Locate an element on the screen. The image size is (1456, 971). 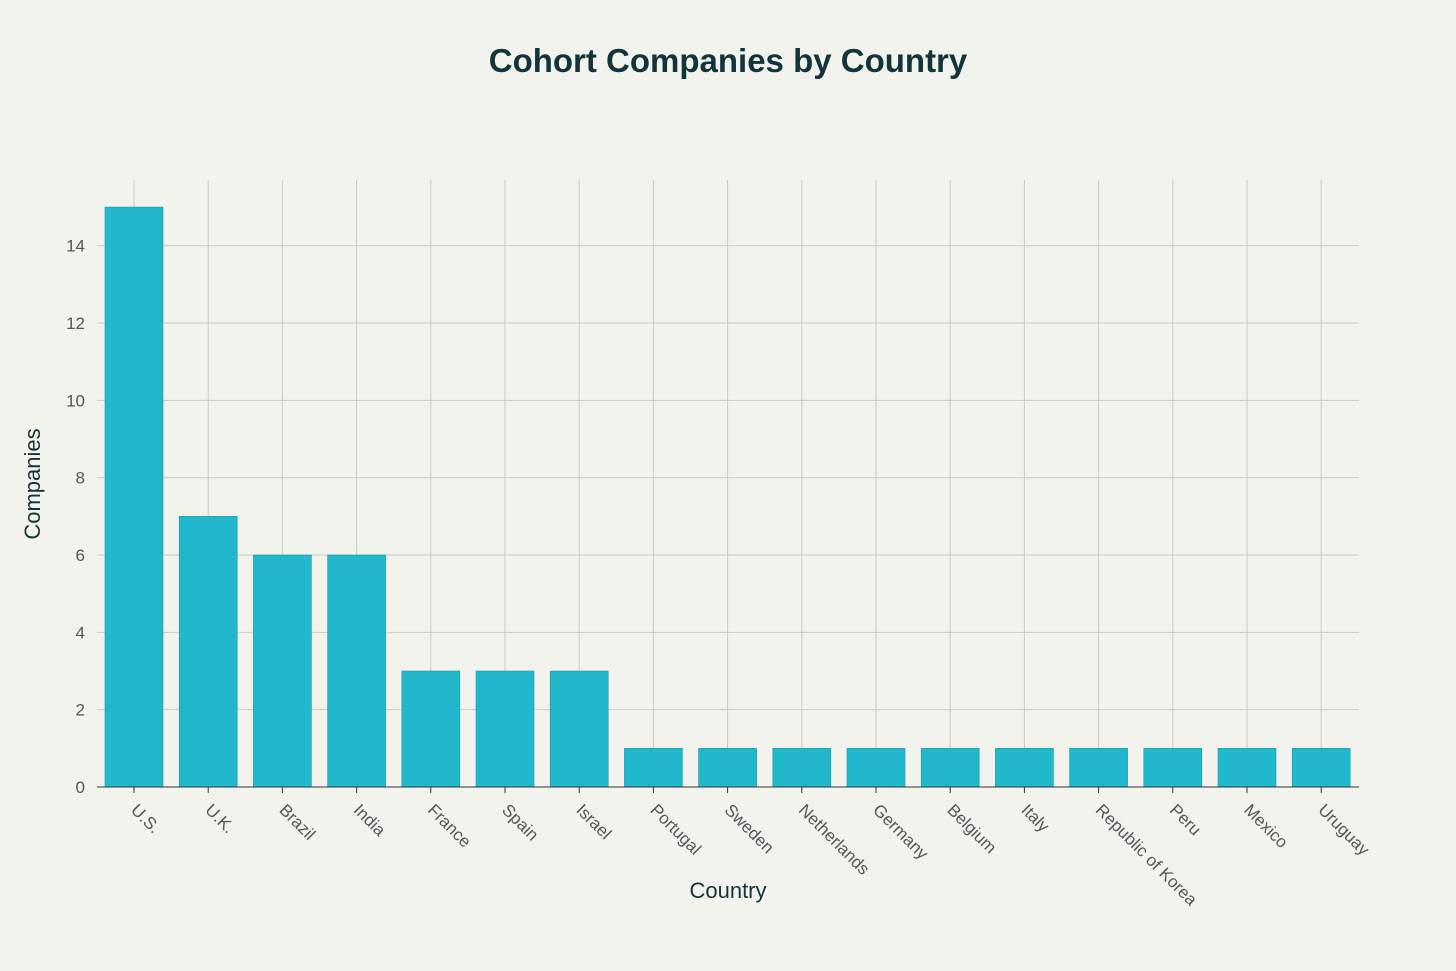
x-tick-label: U.K. is located at coordinates (219, 818).